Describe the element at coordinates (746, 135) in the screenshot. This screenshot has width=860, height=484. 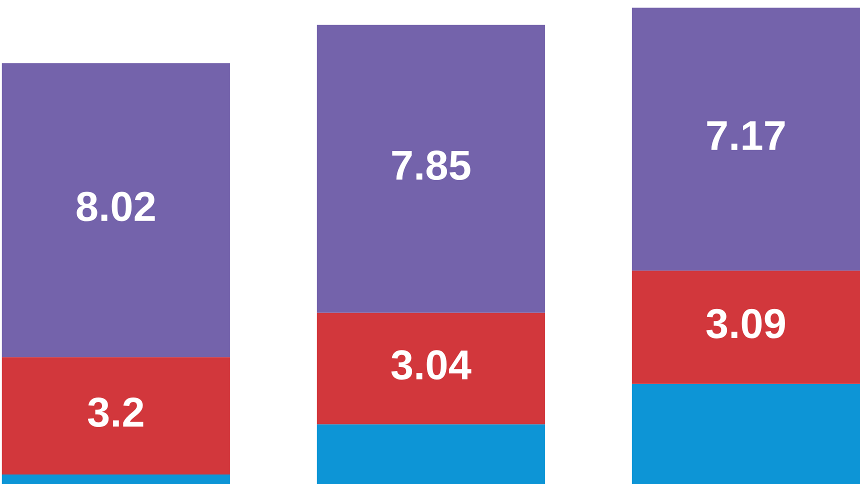
I see `data-label: 7.17` at that location.